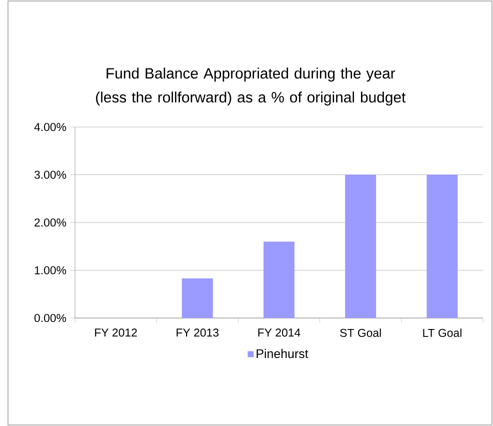 Image resolution: width=493 pixels, height=426 pixels. Describe the element at coordinates (197, 332) in the screenshot. I see `x-tick-label: FY 2013` at that location.